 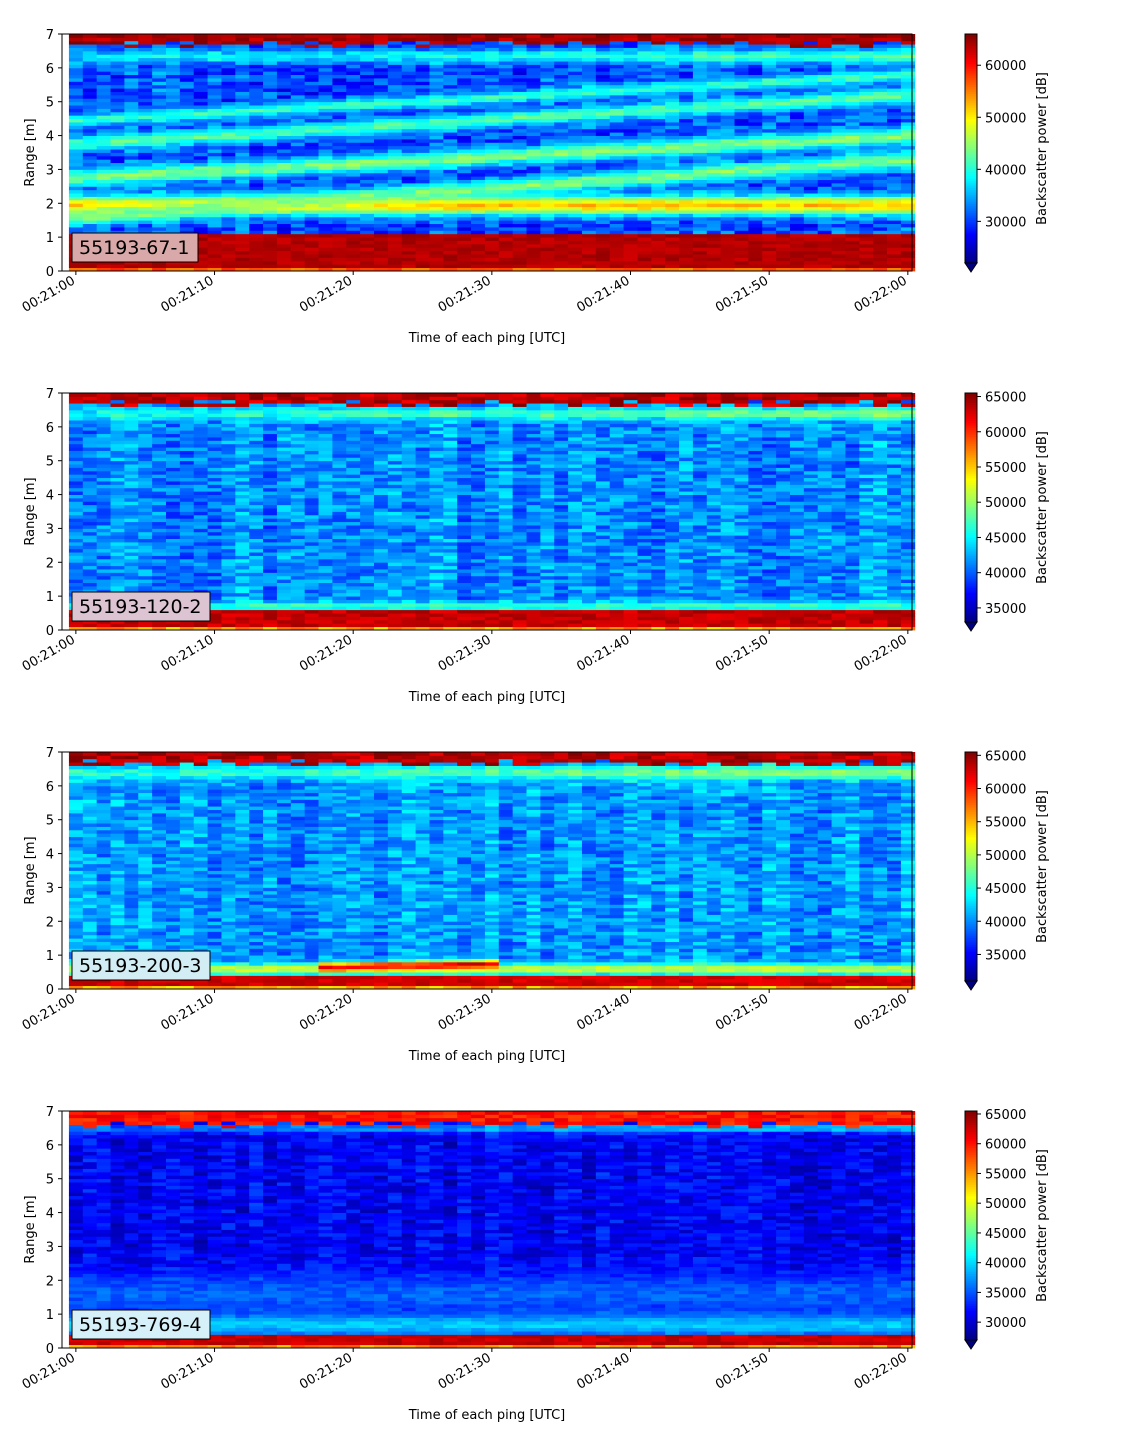 What do you see at coordinates (971, 267) in the screenshot?
I see `colorbar-extend-arrow` at bounding box center [971, 267].